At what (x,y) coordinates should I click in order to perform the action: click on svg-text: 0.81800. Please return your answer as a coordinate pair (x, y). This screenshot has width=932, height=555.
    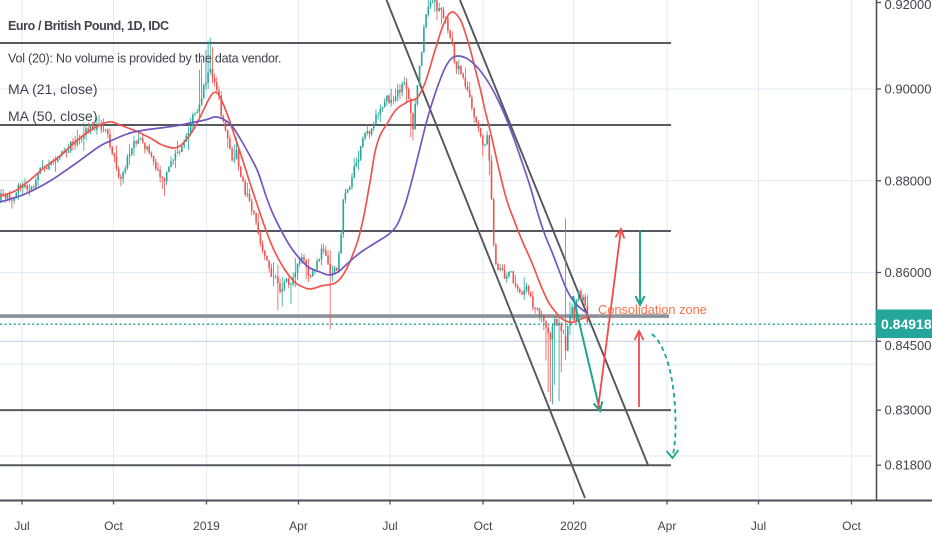
    Looking at the image, I should click on (908, 465).